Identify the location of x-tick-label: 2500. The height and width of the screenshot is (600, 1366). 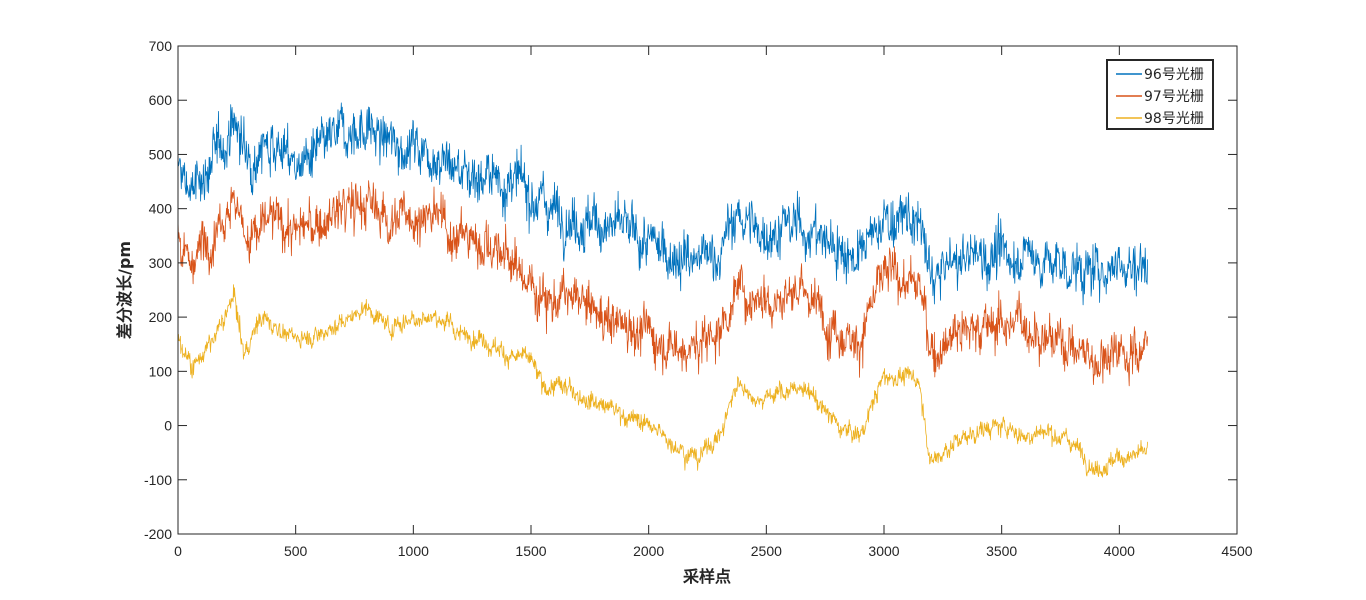
(766, 551).